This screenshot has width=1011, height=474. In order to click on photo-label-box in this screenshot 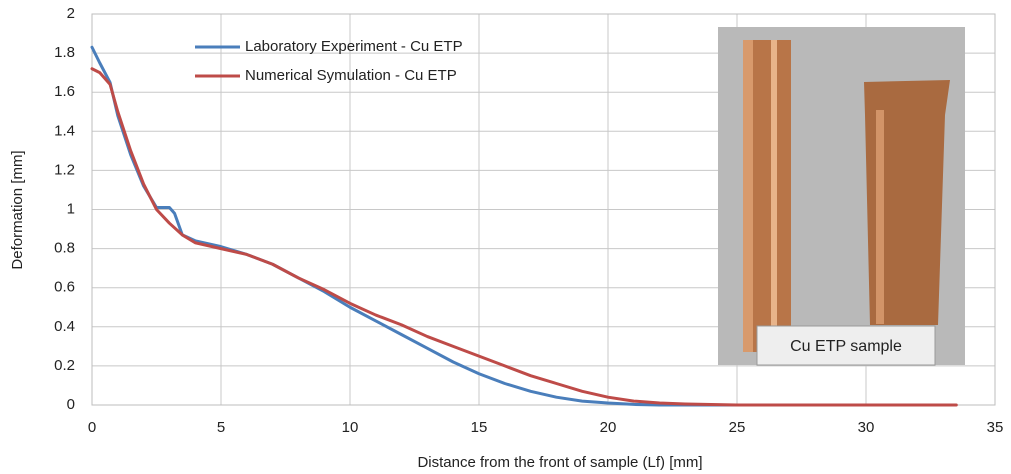, I will do `click(846, 345)`.